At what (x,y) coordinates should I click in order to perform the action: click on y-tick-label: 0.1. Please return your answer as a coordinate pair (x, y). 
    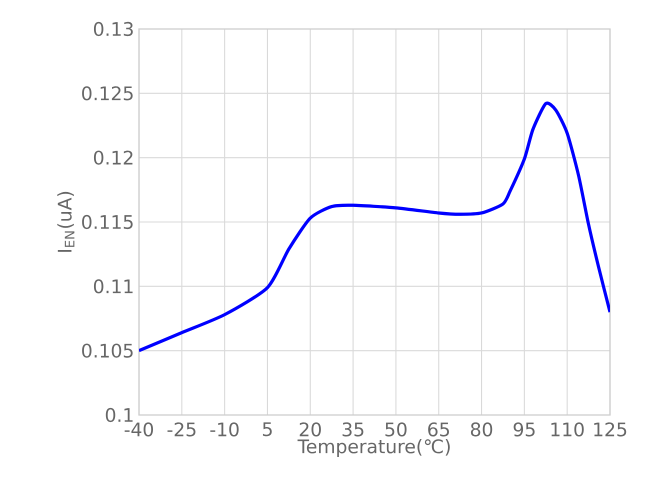
    Looking at the image, I should click on (119, 415).